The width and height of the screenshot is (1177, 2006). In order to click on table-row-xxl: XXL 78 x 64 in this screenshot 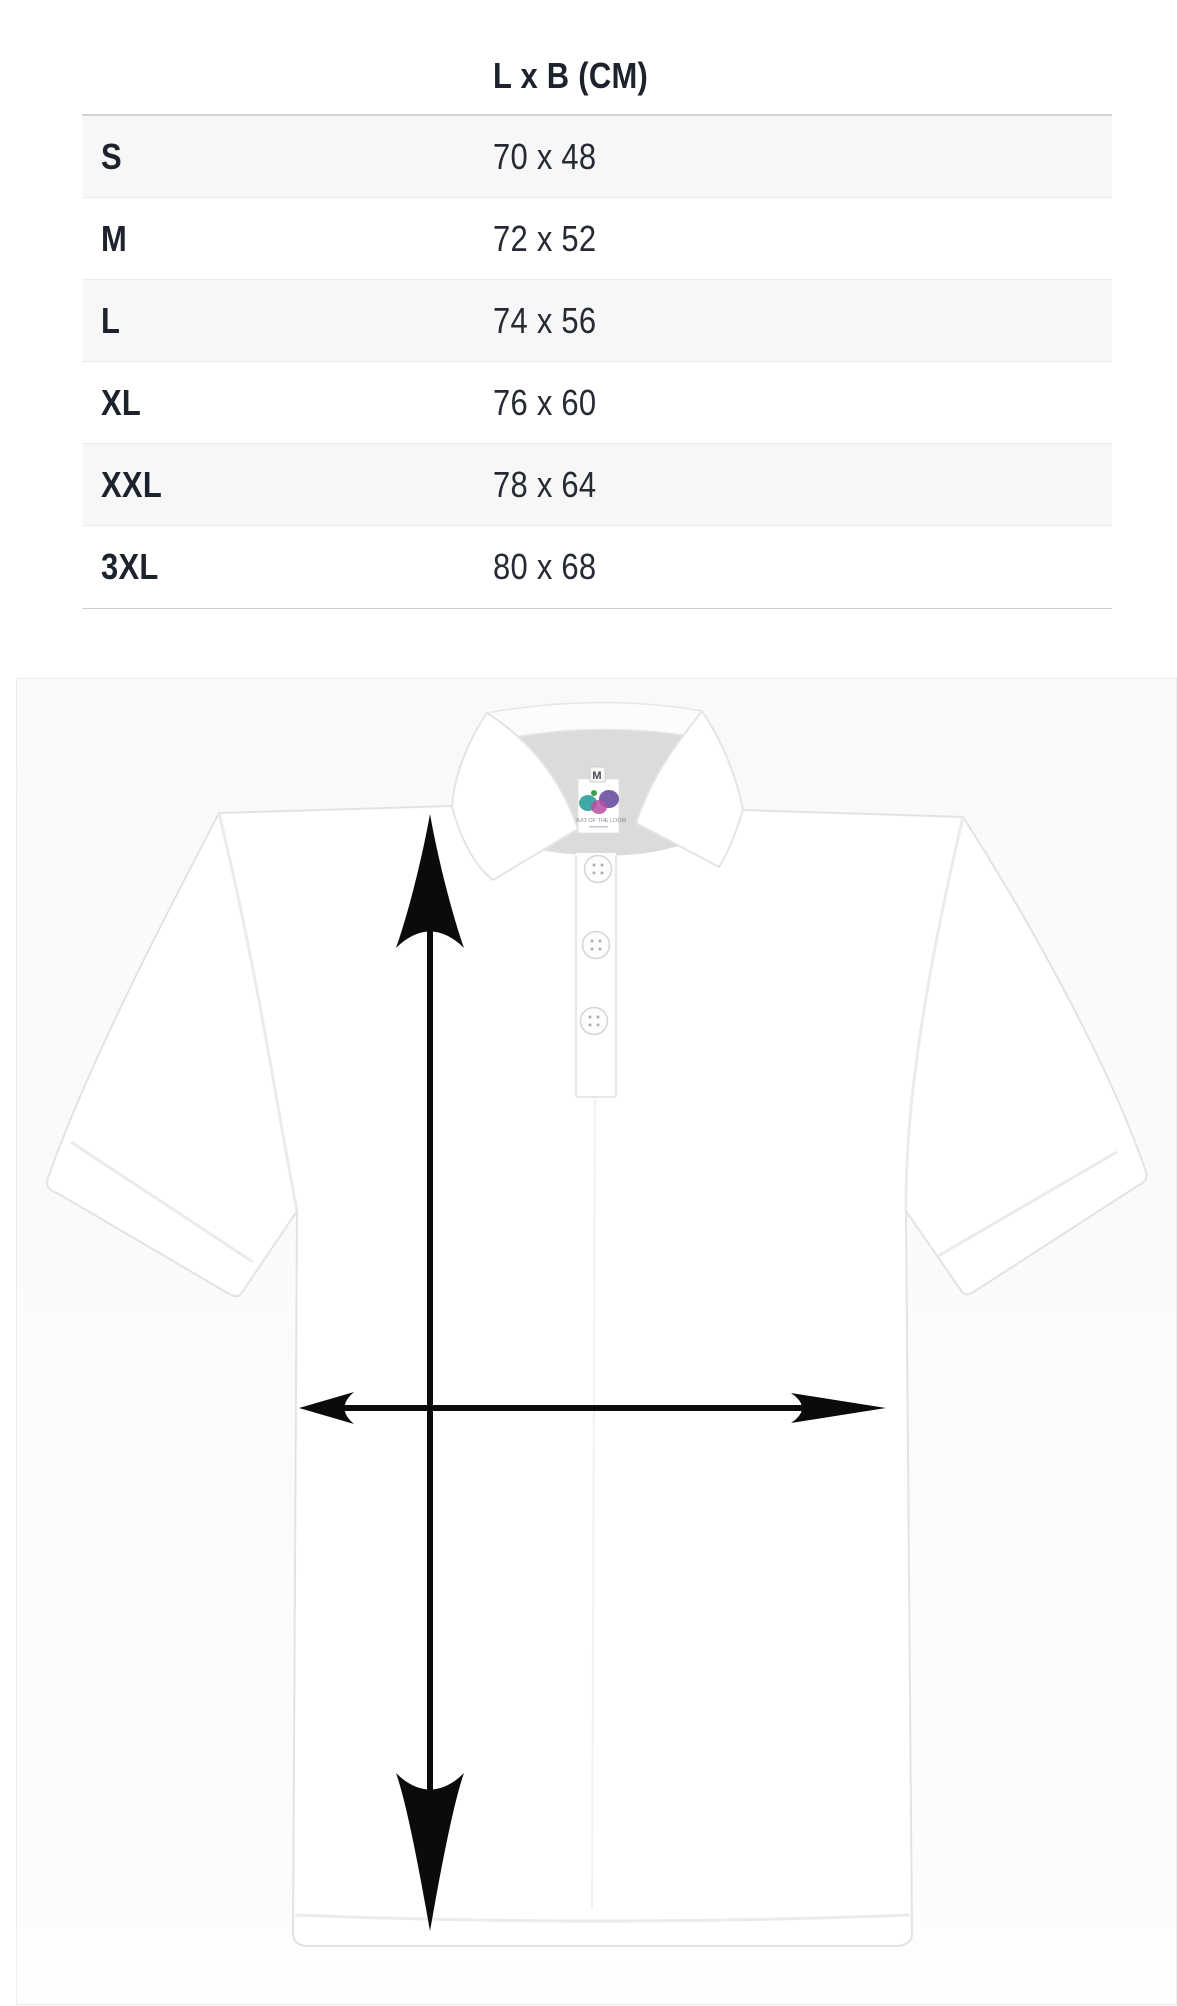, I will do `click(597, 485)`.